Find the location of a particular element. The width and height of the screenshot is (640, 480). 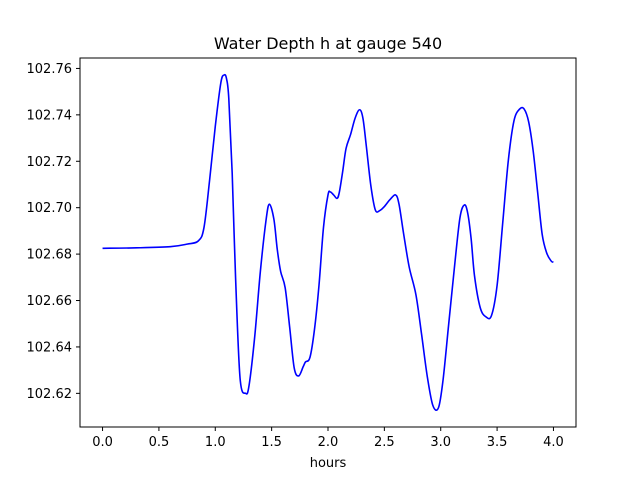

x-axis-label: hours is located at coordinates (328, 463).